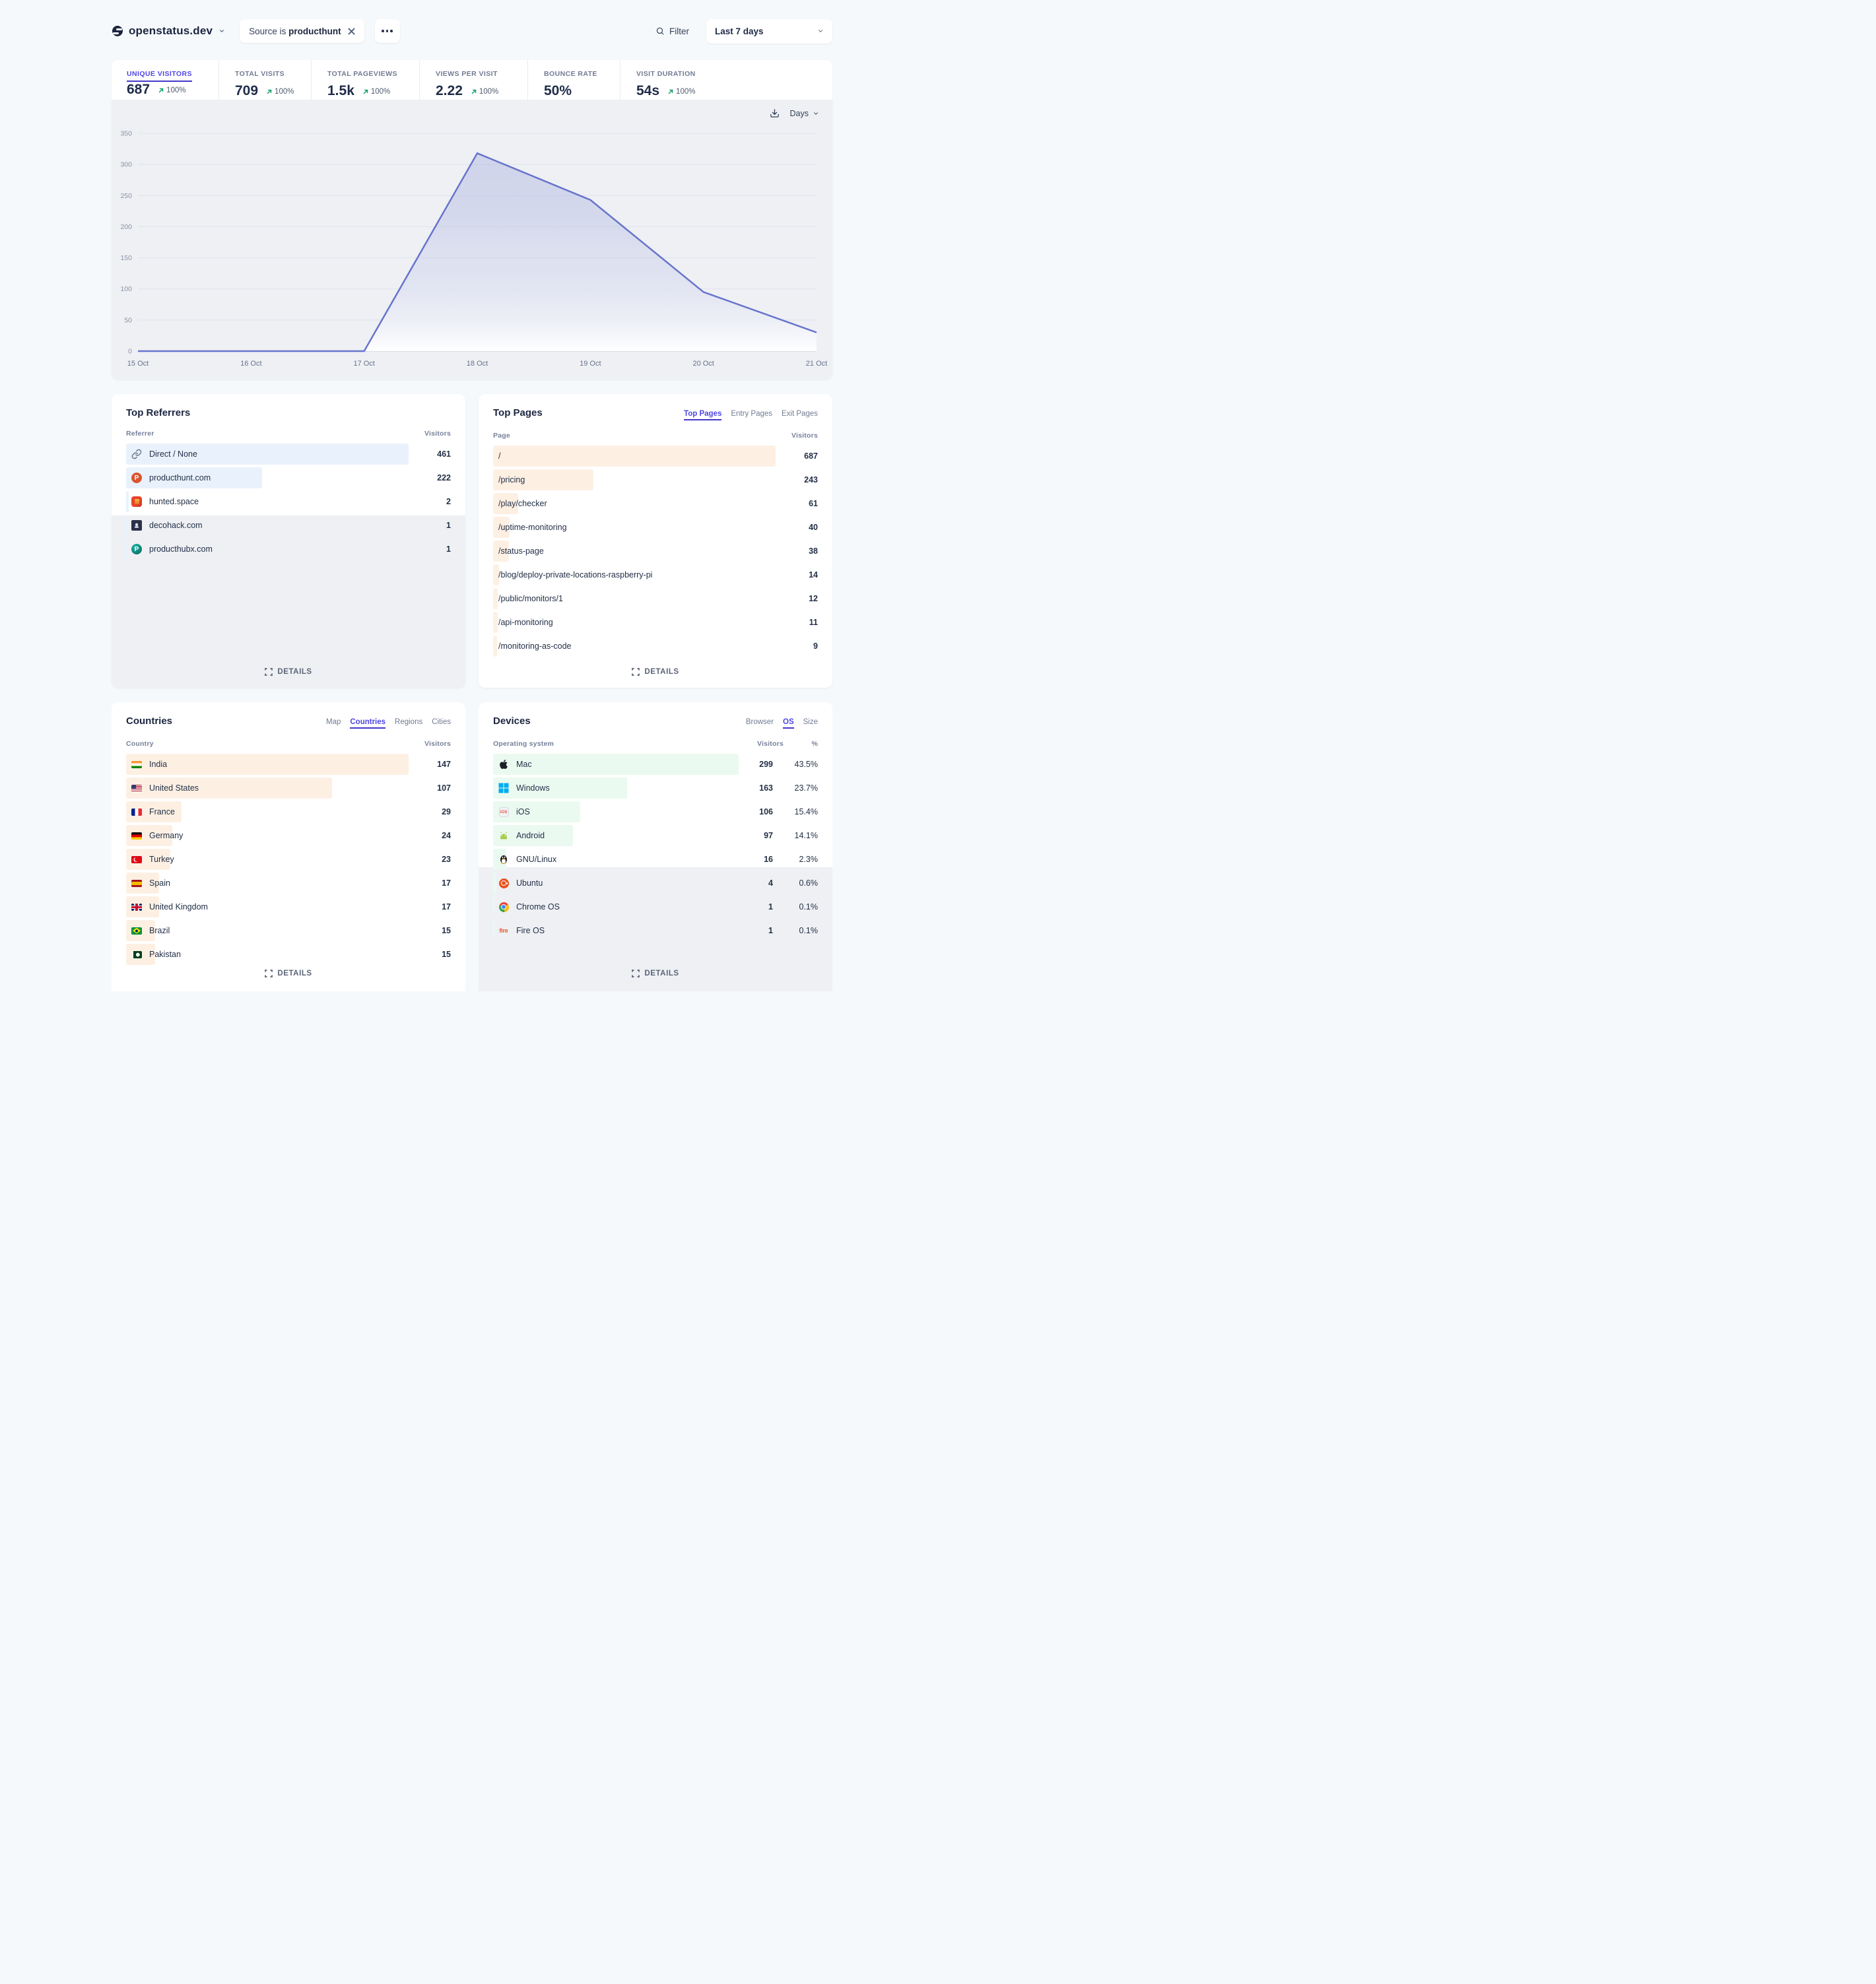  I want to click on table-row: P producthubx.com 1, so click(288, 549).